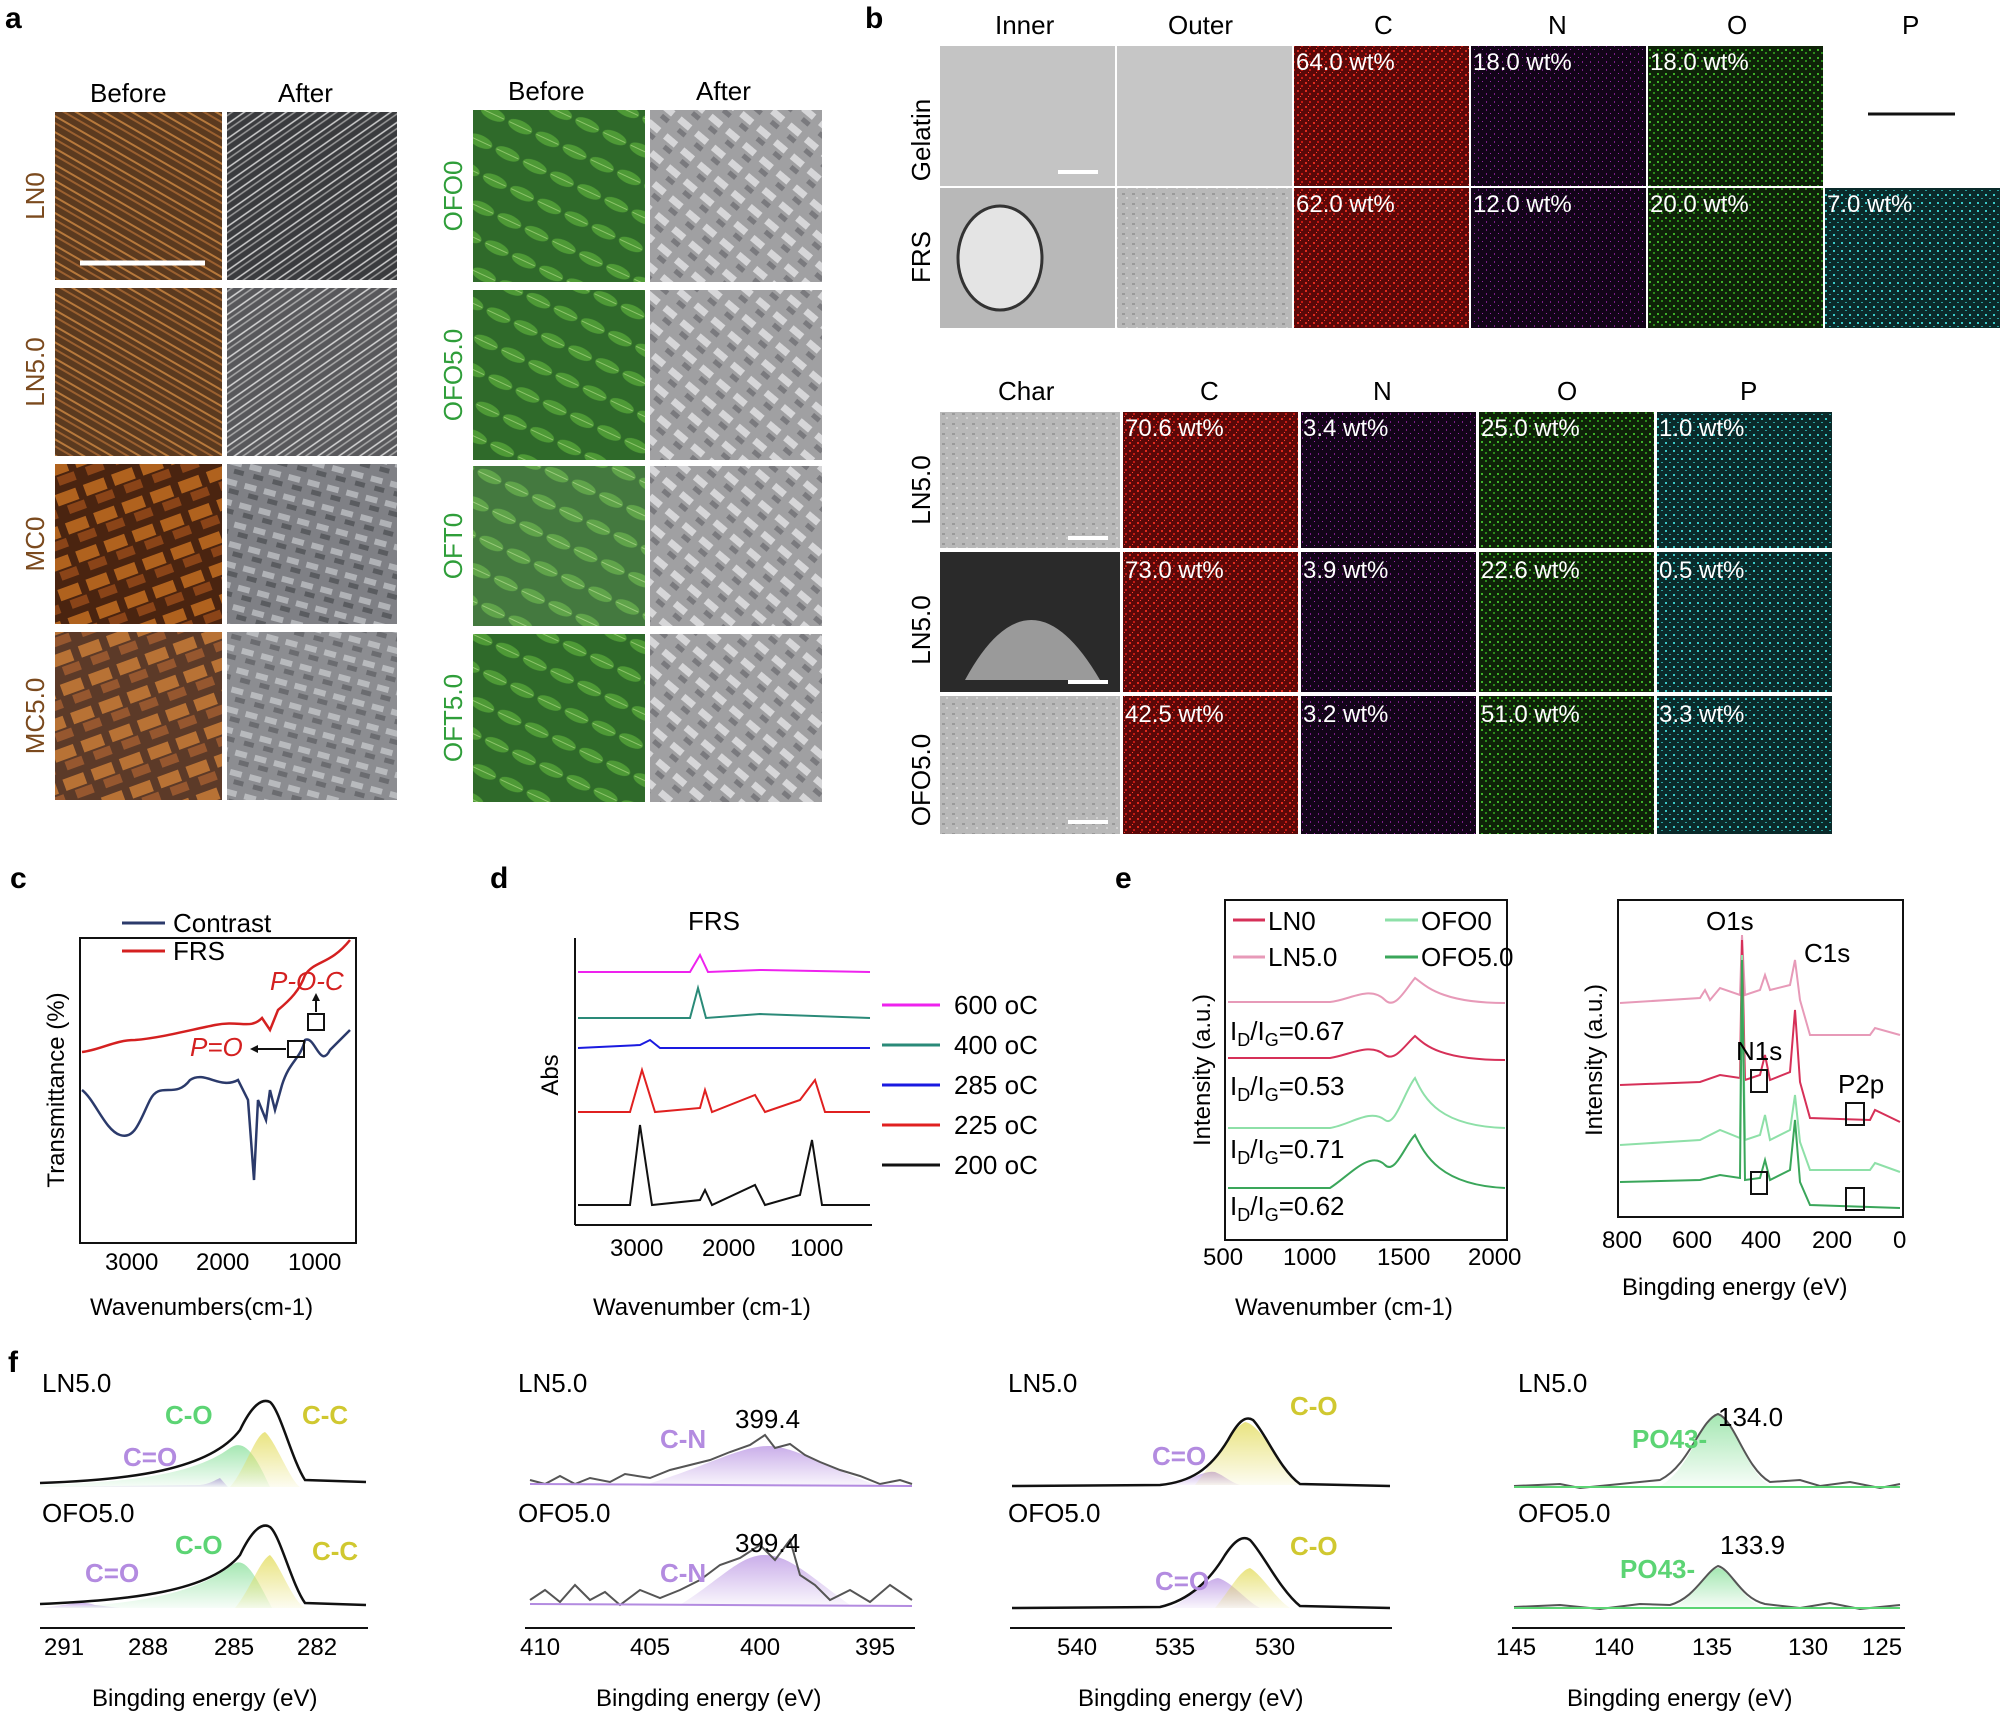  Describe the element at coordinates (1552, 1383) in the screenshot. I see `f4-sample-ln5: LN5.0` at that location.